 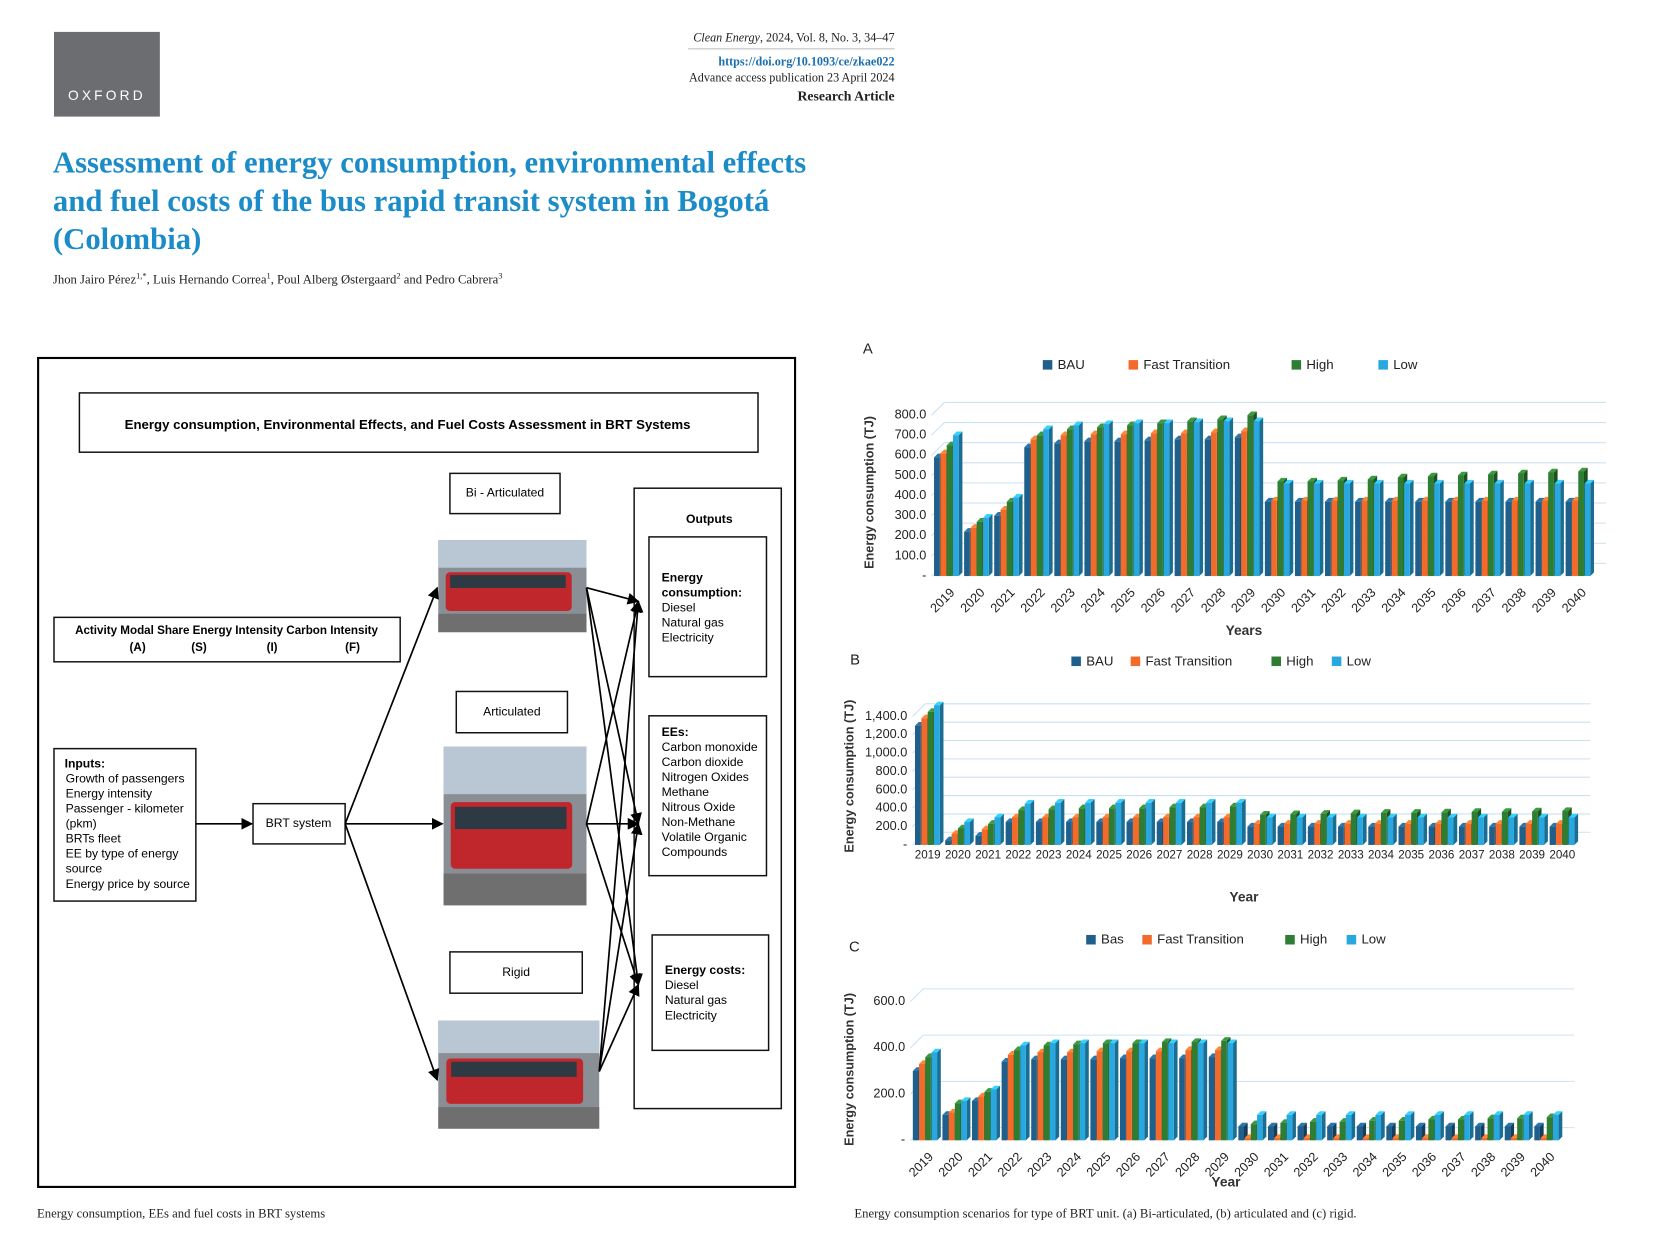 I want to click on logo, so click(x=106, y=74).